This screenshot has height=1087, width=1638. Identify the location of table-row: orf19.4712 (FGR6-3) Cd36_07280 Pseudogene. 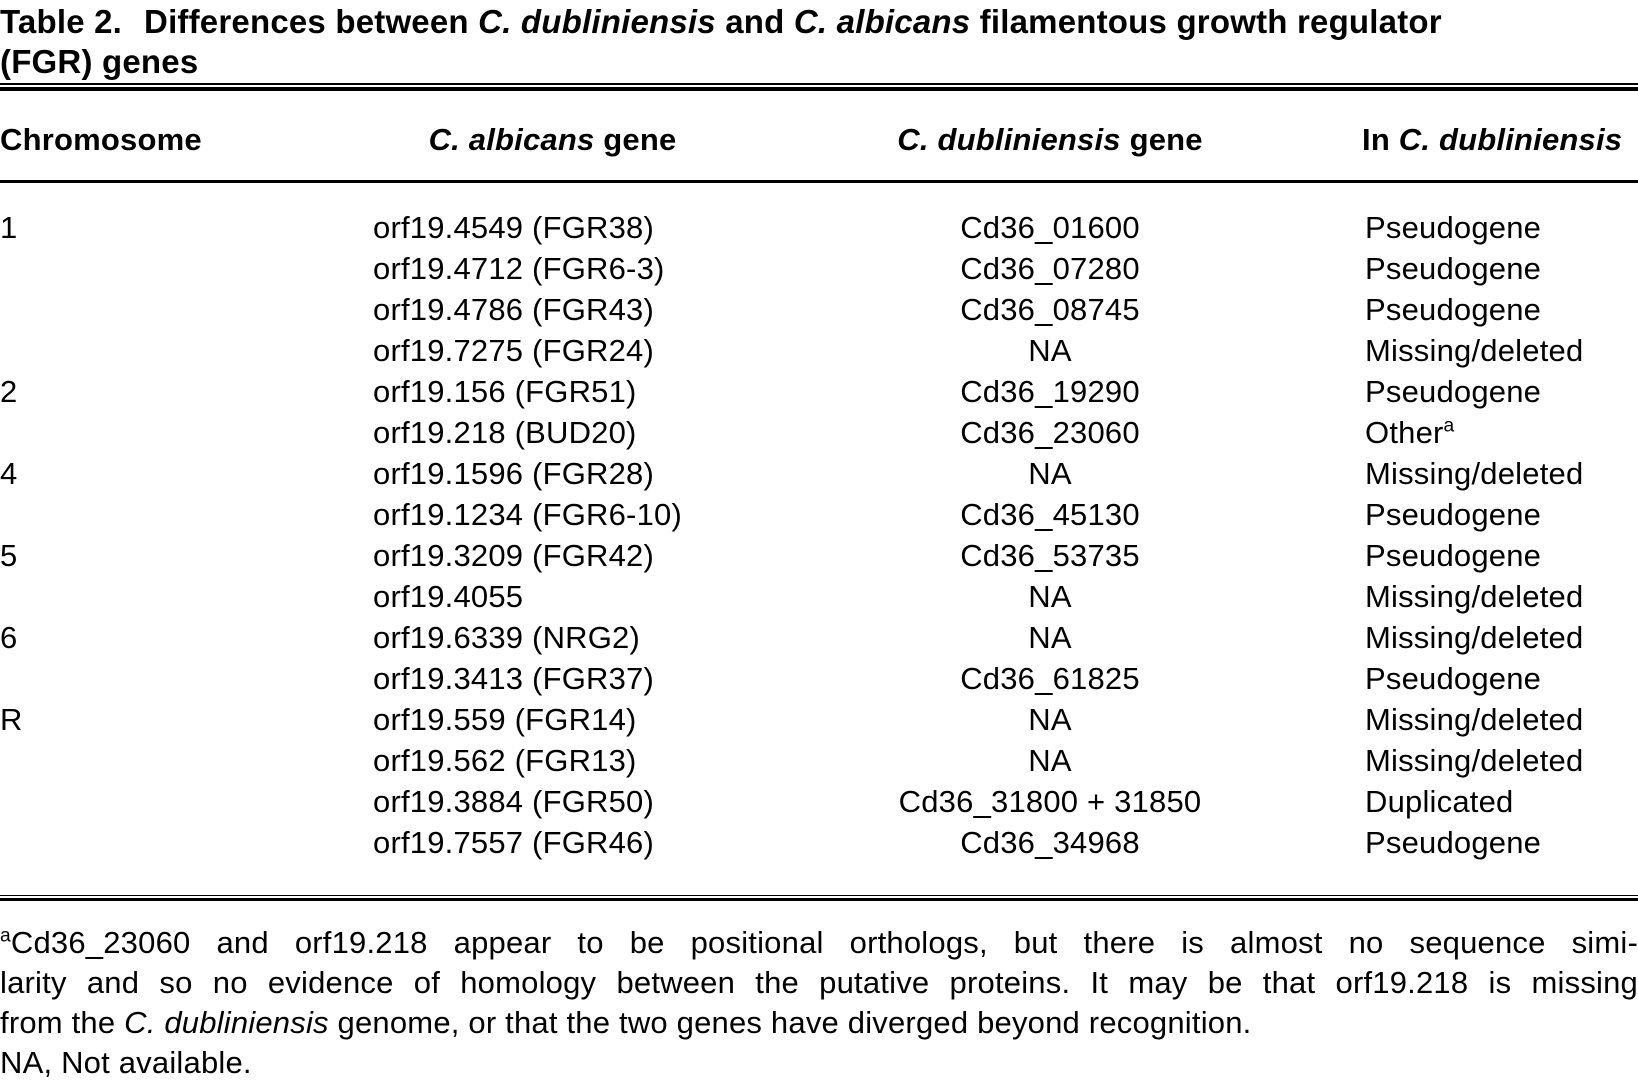
(819, 268).